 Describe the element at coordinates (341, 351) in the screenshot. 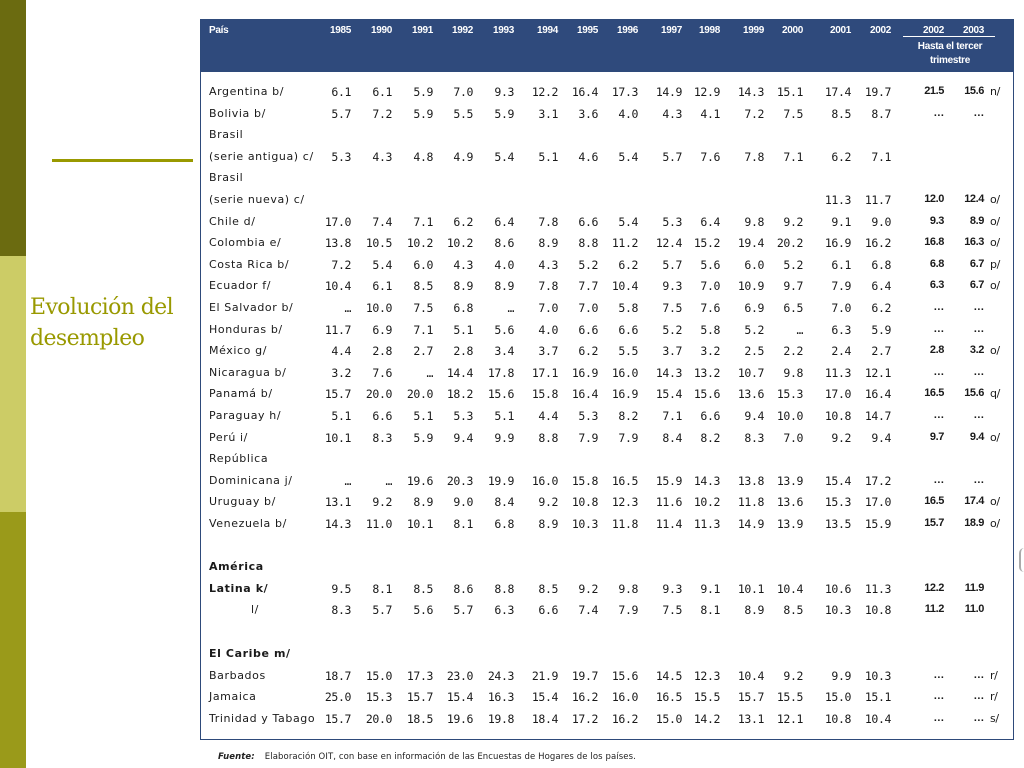

I see `cell-value: 4.4` at that location.